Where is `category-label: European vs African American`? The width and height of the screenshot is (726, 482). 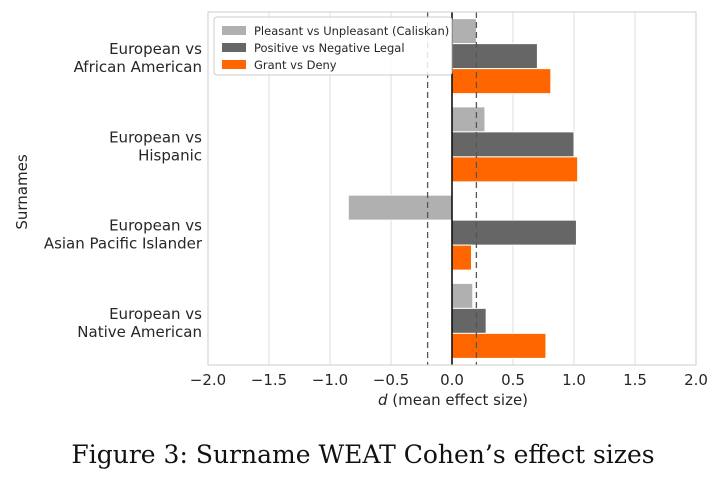 category-label: European vs African American is located at coordinates (138, 58).